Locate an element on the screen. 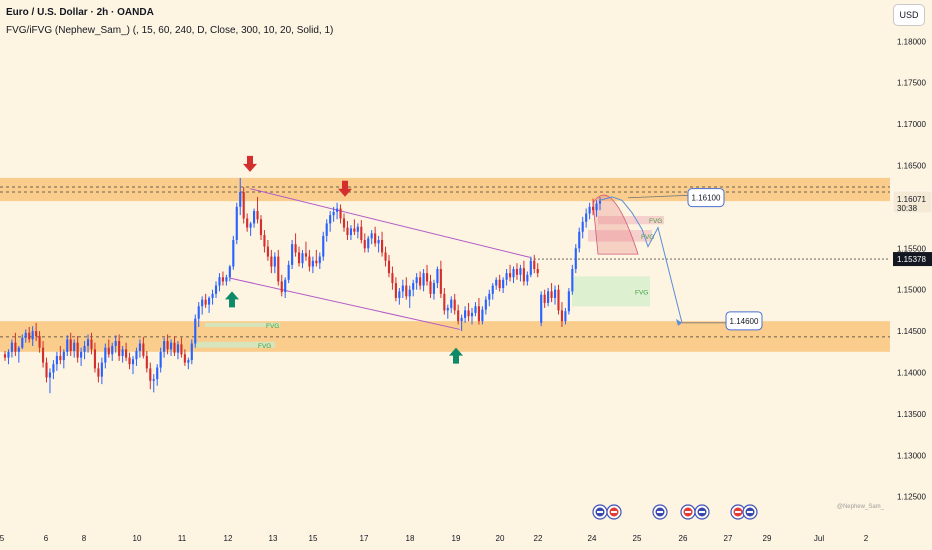 The image size is (932, 550). y-tick-label: 1.18000 is located at coordinates (911, 41).